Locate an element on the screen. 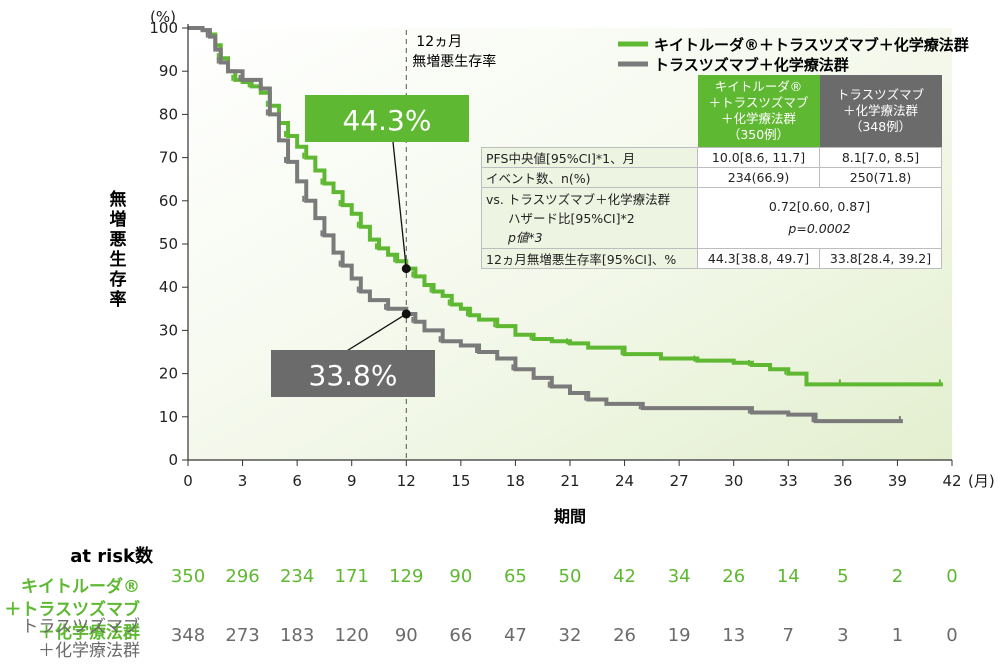 The image size is (1000, 665). at-risk-label-keytruda: ＋トラスツズマブ is located at coordinates (72, 609).